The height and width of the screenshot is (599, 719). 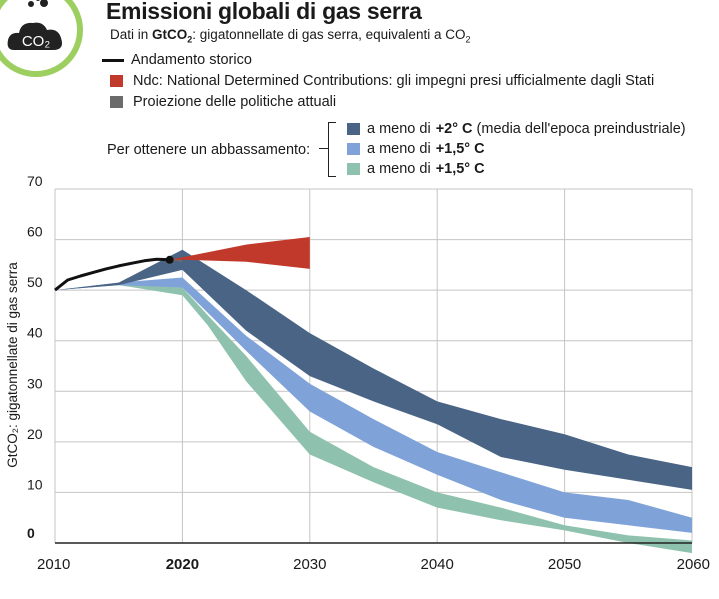 I want to click on ndc-swatch, so click(x=116, y=81).